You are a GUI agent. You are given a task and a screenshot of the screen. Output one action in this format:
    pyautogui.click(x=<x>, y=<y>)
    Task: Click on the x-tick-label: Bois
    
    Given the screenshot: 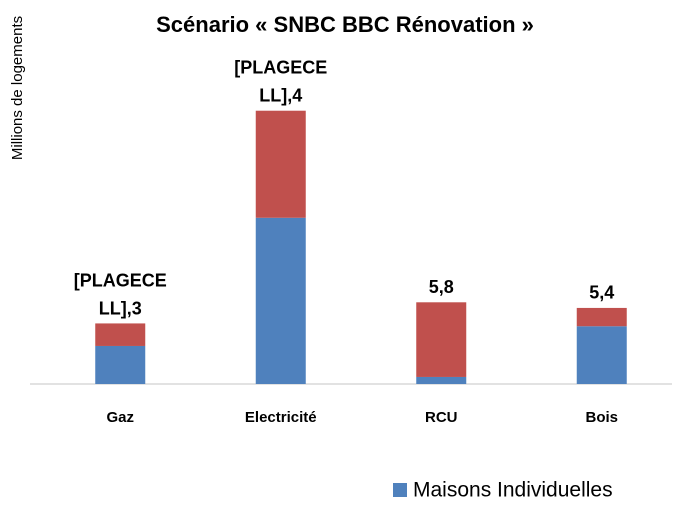 What is the action you would take?
    pyautogui.click(x=601, y=417)
    